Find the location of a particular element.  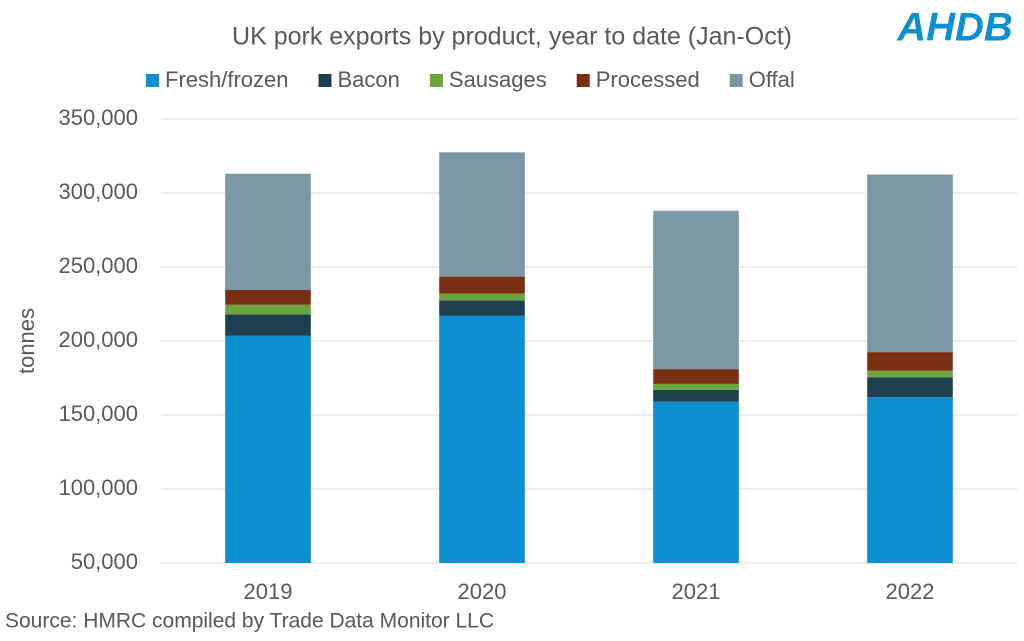

legend-label: Bacon is located at coordinates (369, 79).